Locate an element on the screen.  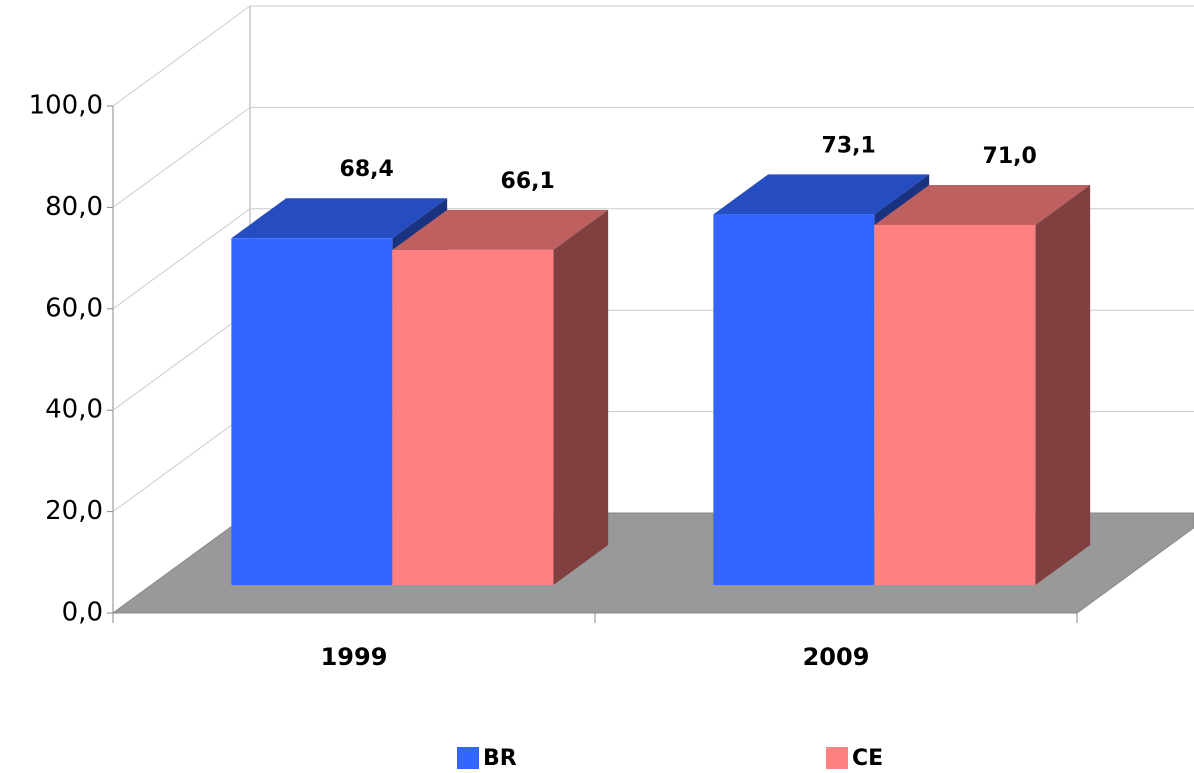
value-label: 66,1 is located at coordinates (528, 181).